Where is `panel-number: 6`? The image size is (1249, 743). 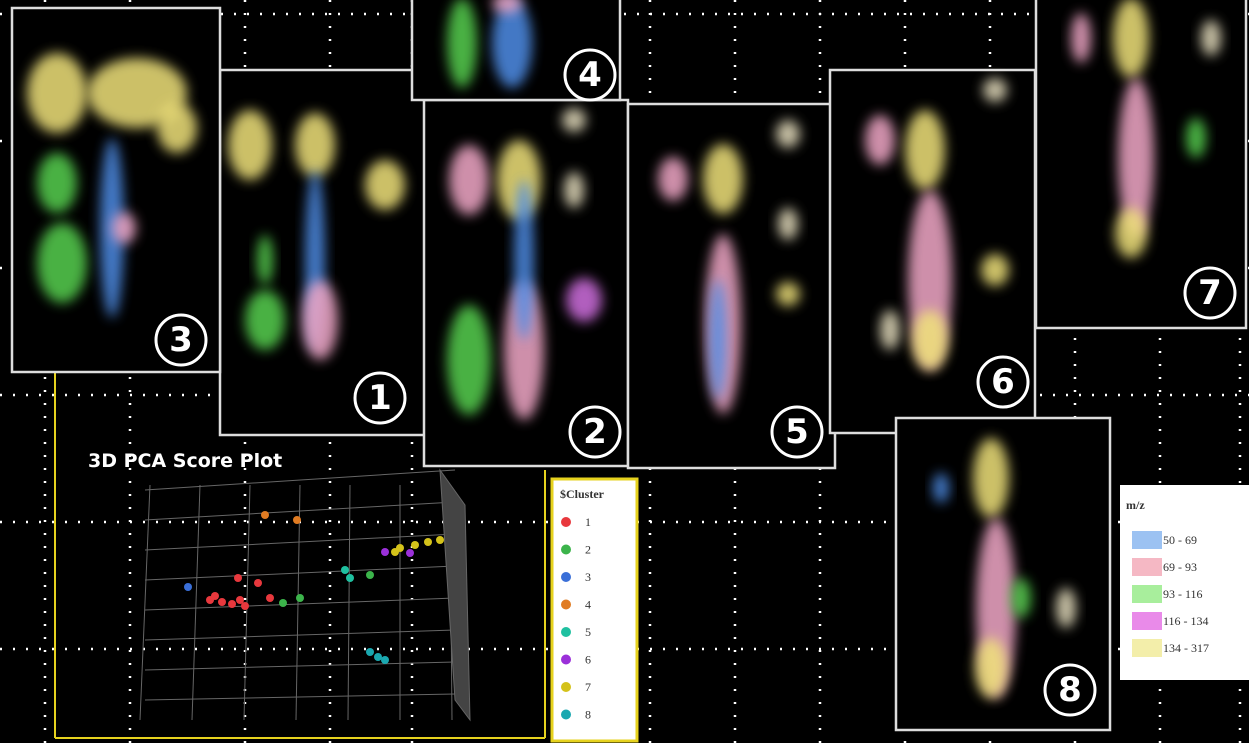 panel-number: 6 is located at coordinates (1003, 382).